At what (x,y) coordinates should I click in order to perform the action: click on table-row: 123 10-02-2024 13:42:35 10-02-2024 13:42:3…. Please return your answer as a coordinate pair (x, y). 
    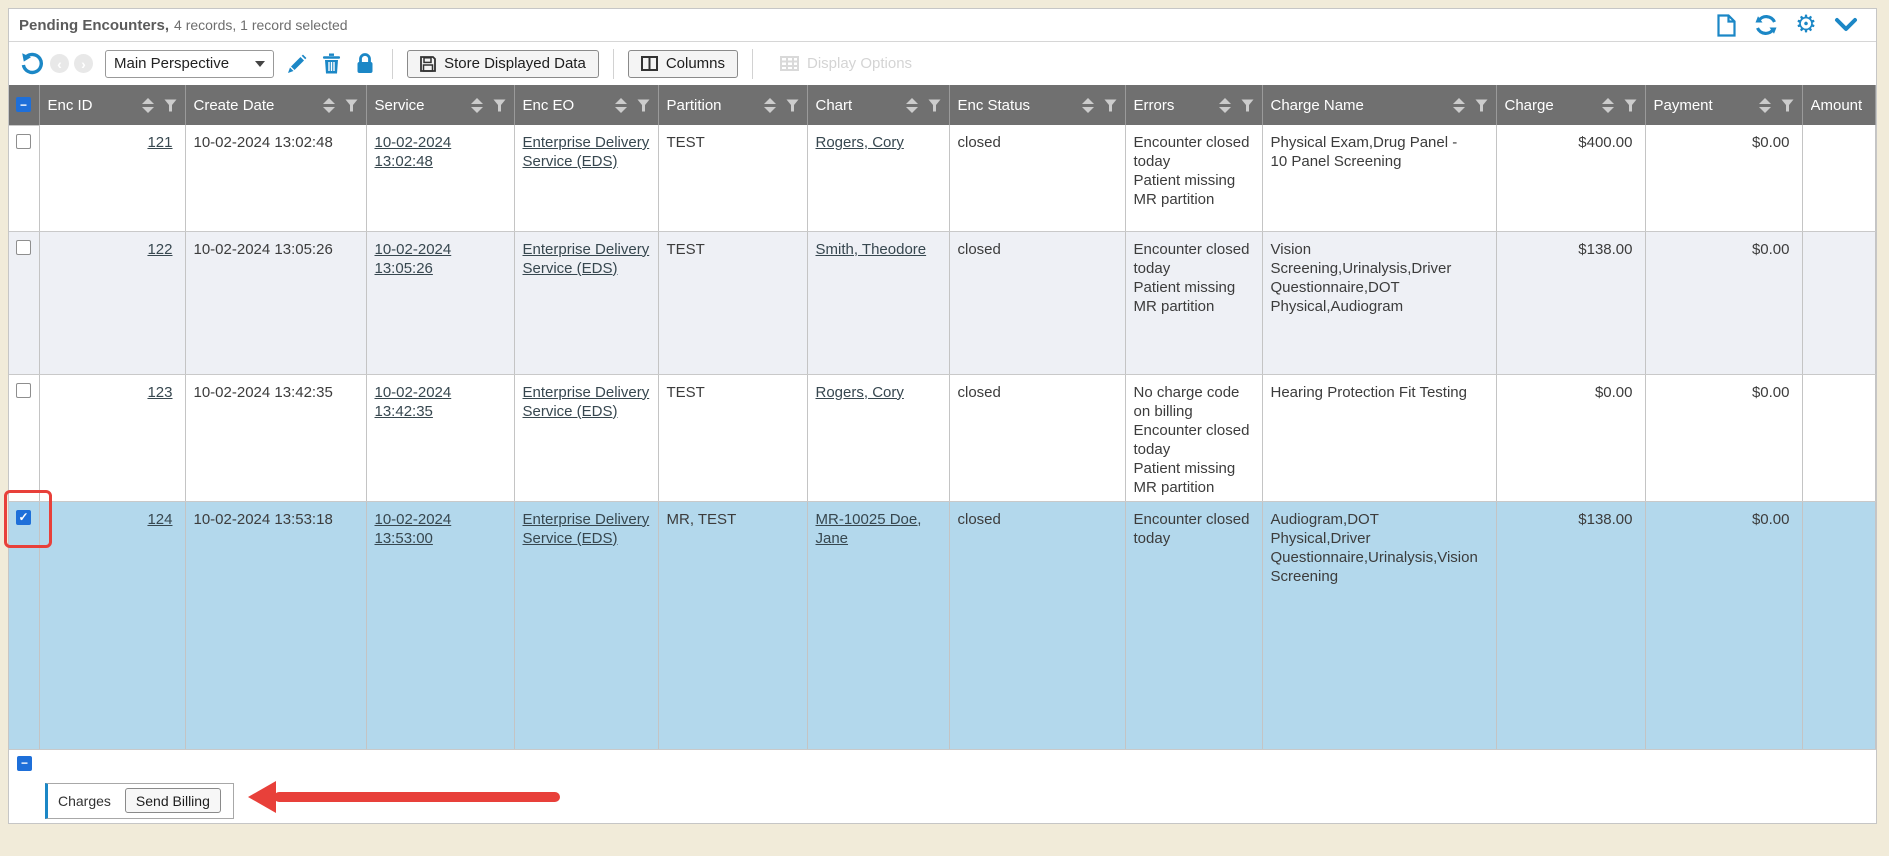
    Looking at the image, I should click on (942, 438).